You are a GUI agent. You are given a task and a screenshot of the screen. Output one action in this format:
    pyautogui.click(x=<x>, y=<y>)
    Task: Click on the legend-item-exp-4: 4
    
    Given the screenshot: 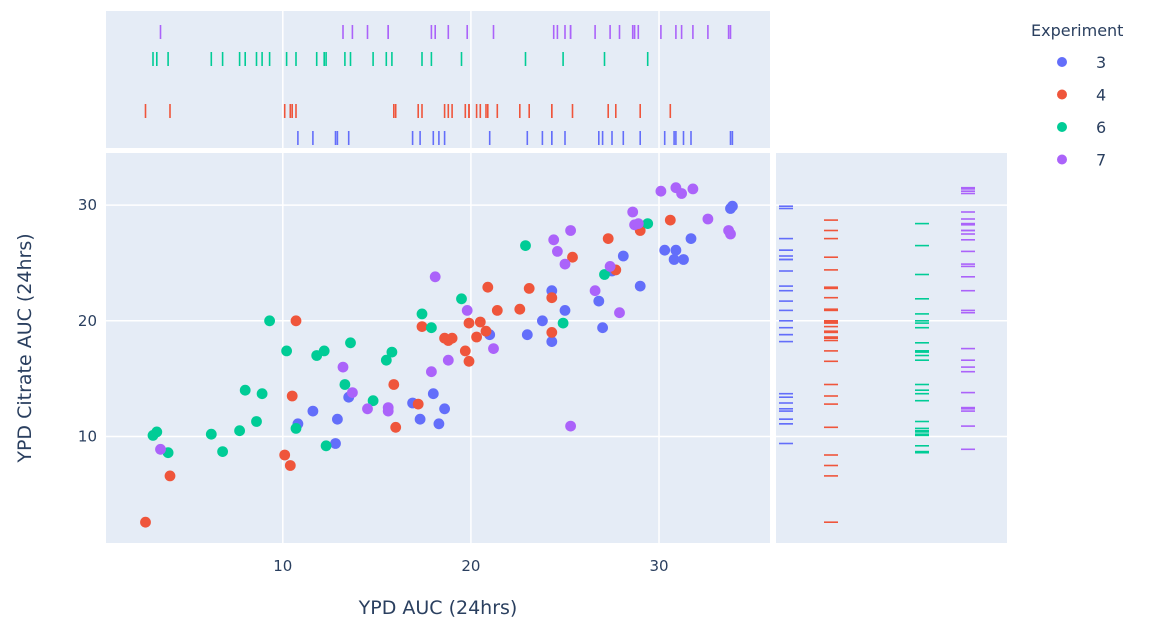 What is the action you would take?
    pyautogui.click(x=1081, y=95)
    